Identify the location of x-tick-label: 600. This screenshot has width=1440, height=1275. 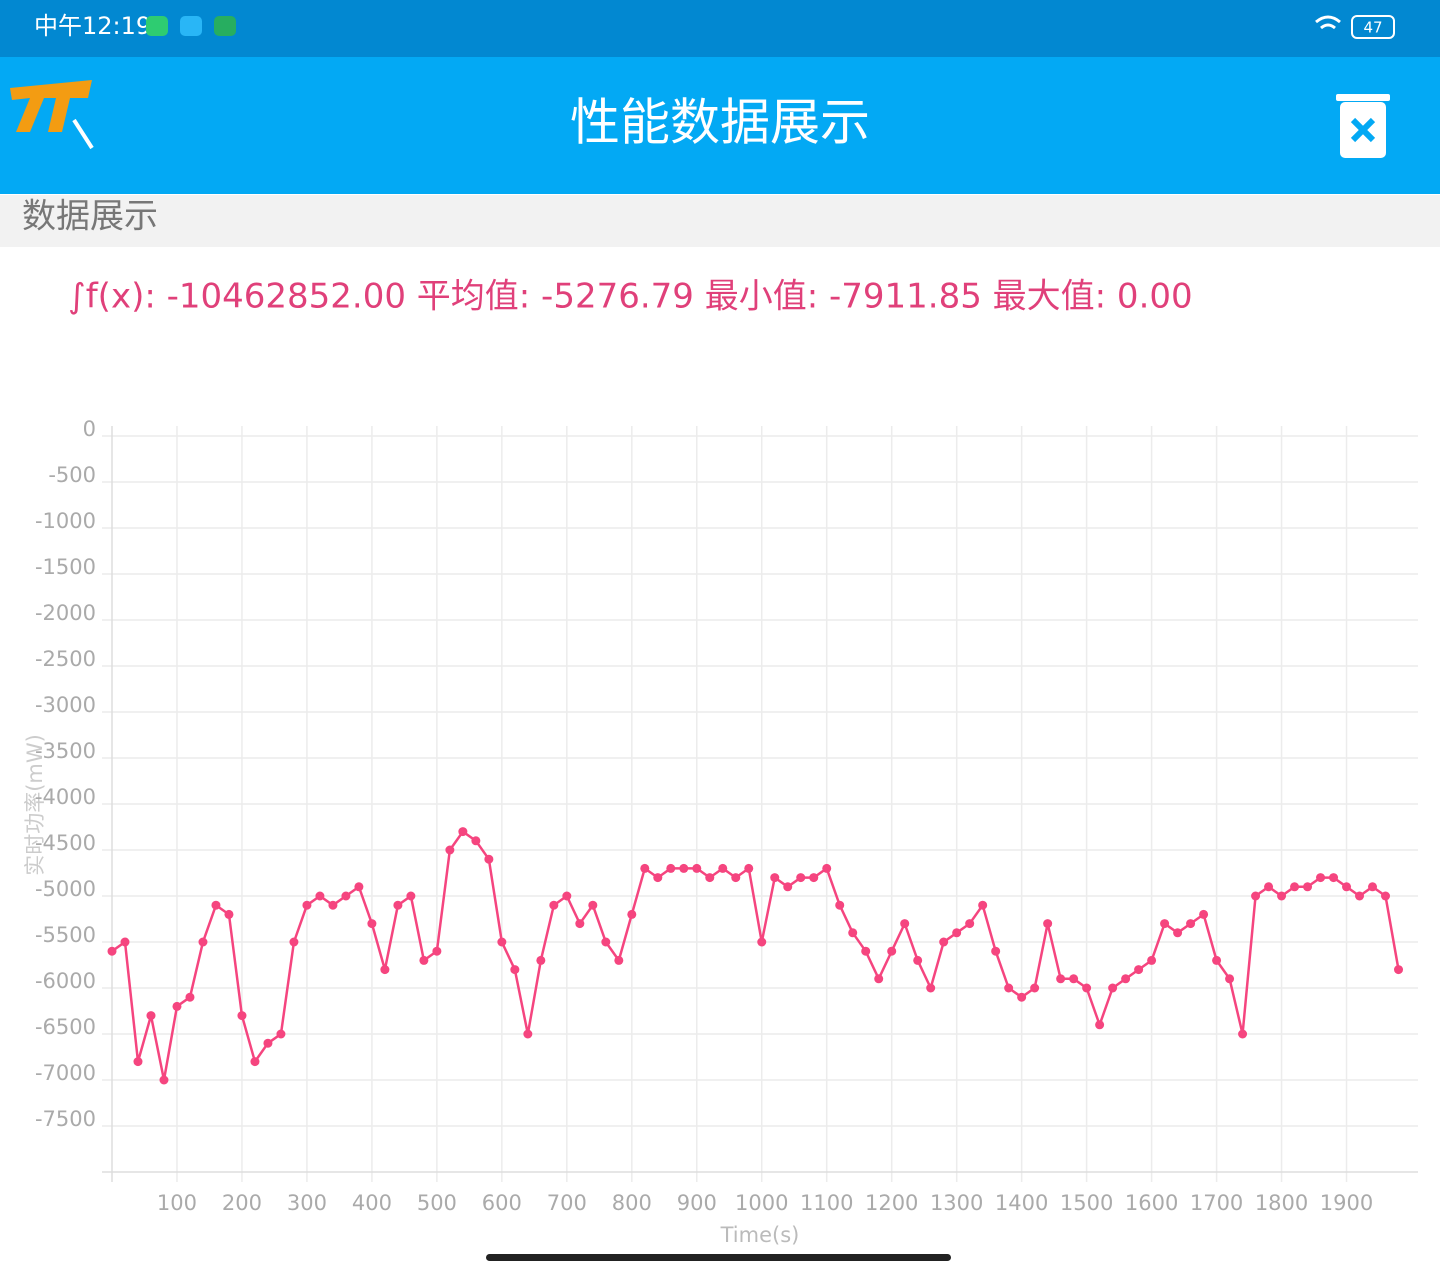
(502, 1203).